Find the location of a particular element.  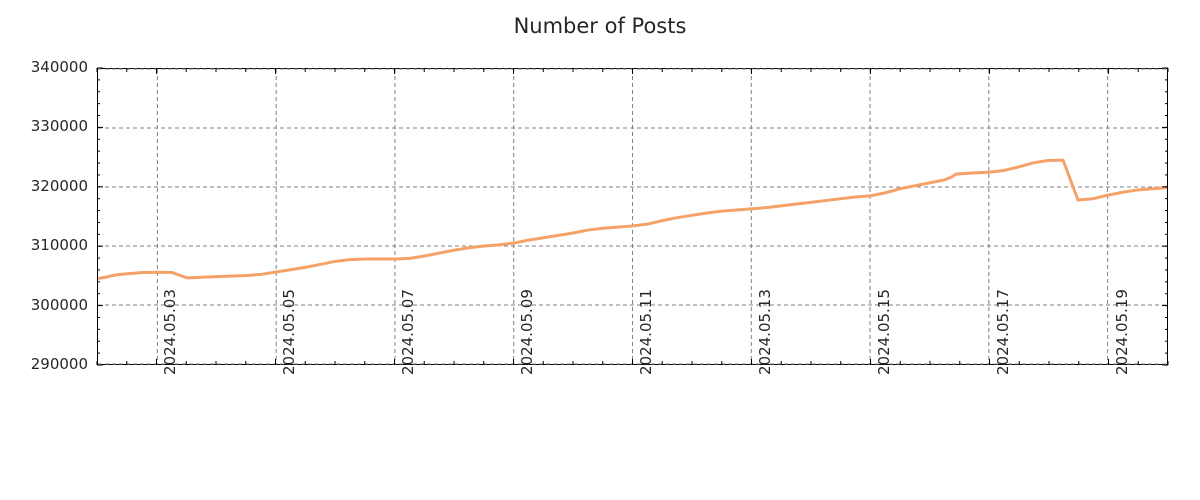

y-tick-label: 290000 is located at coordinates (59, 364).